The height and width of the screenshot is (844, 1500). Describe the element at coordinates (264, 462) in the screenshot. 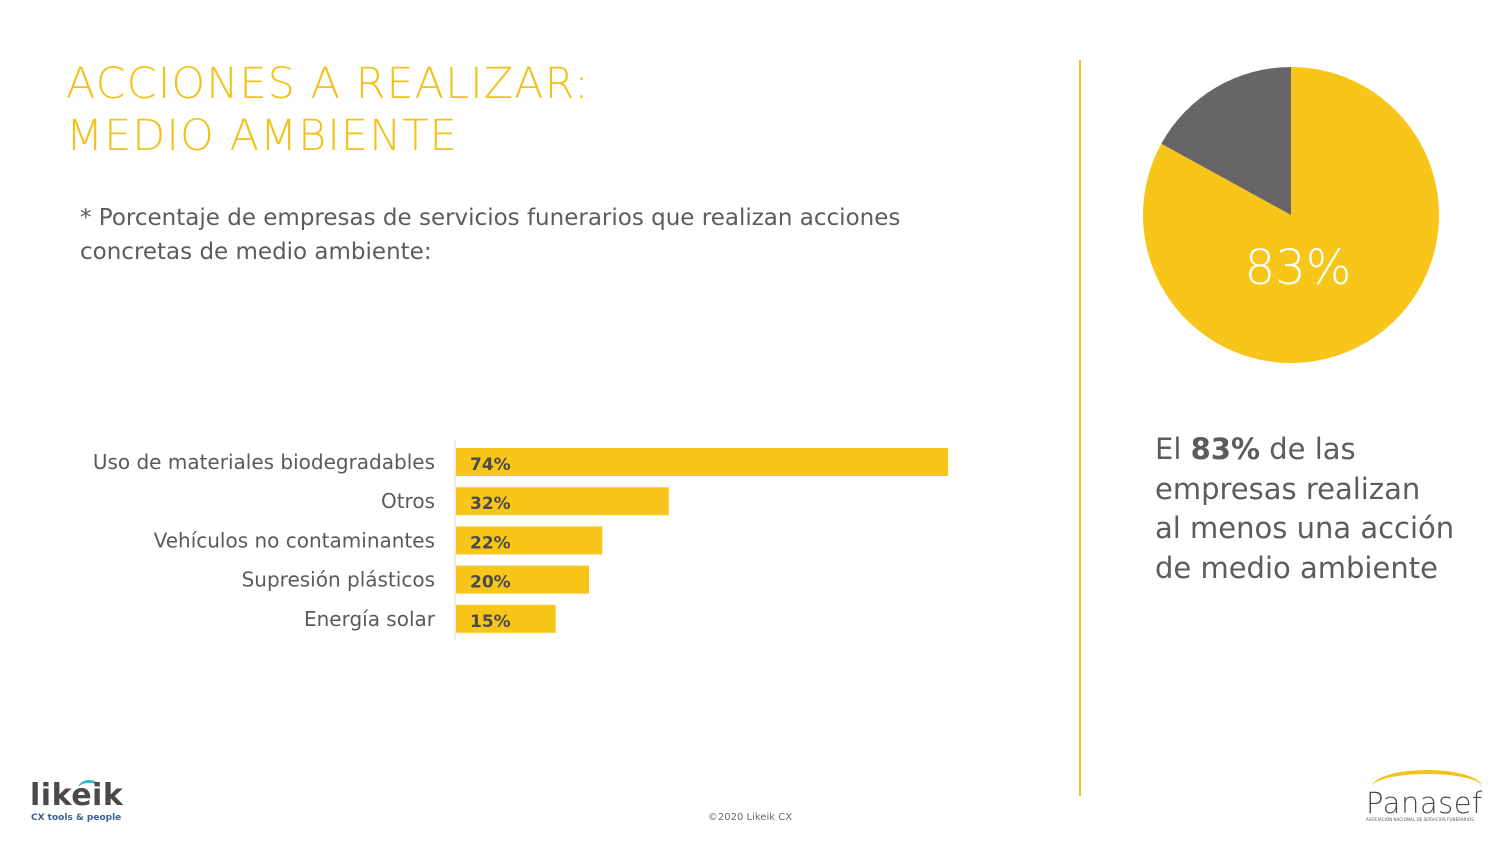

I see `category-label-1: Uso de materiales biodegradables` at that location.